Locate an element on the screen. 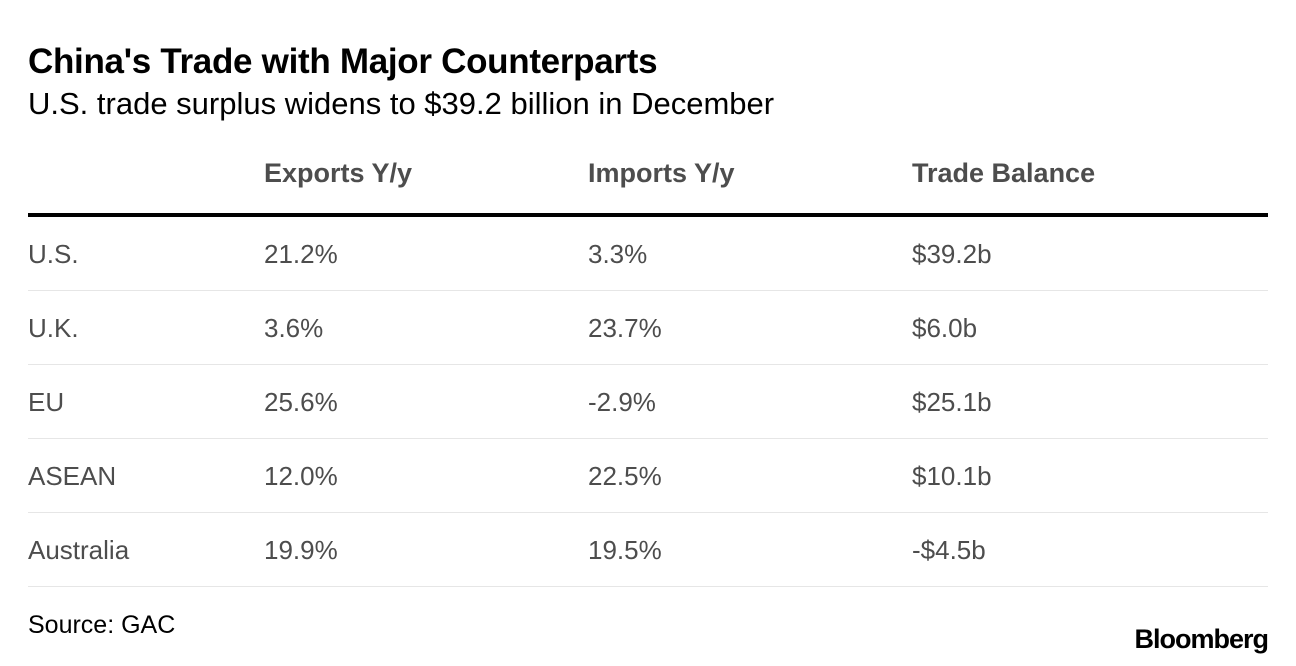 This screenshot has height=666, width=1296. cell-exports: 3.6% is located at coordinates (294, 328).